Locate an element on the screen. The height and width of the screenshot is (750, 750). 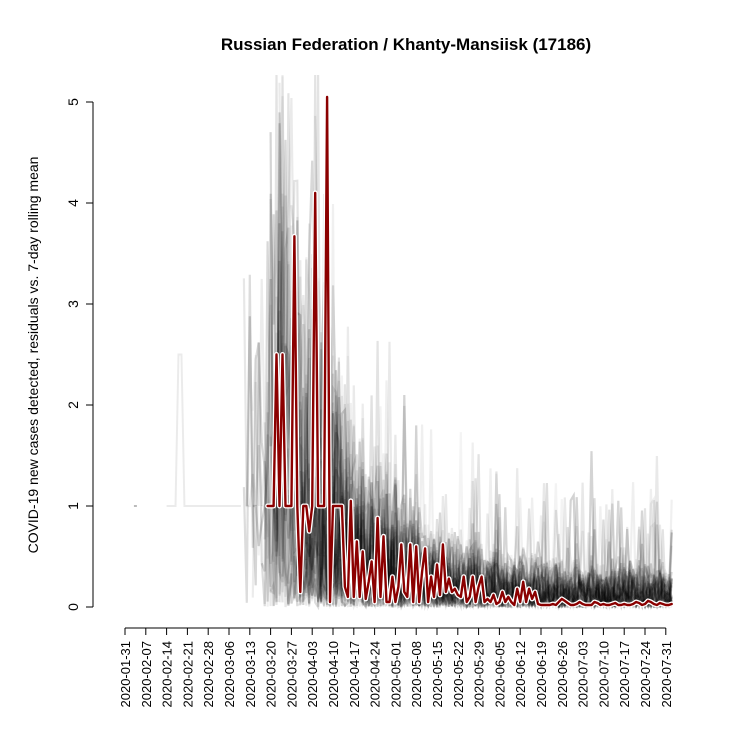
y-tick-label: 3 is located at coordinates (73, 304).